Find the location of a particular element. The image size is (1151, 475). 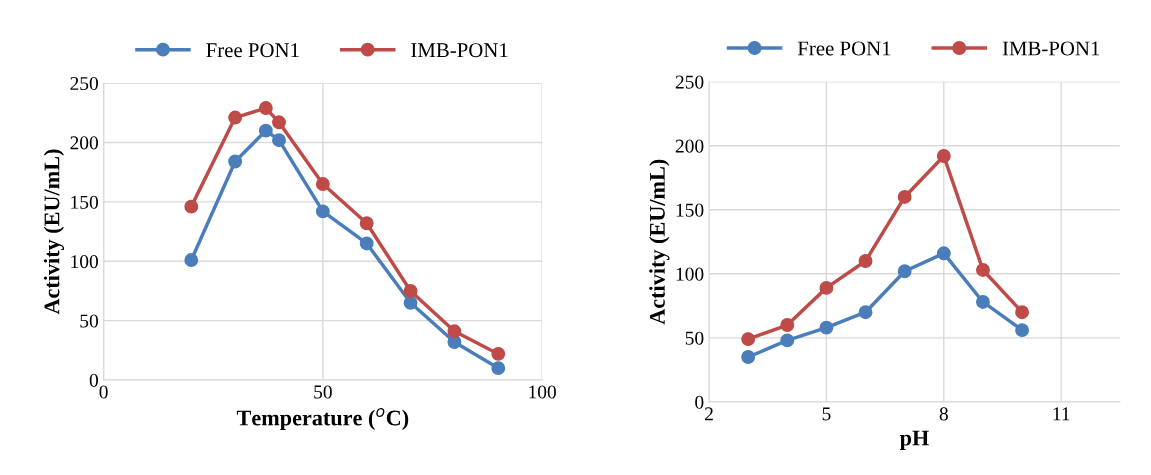

x-tick-label: 8 is located at coordinates (943, 414).